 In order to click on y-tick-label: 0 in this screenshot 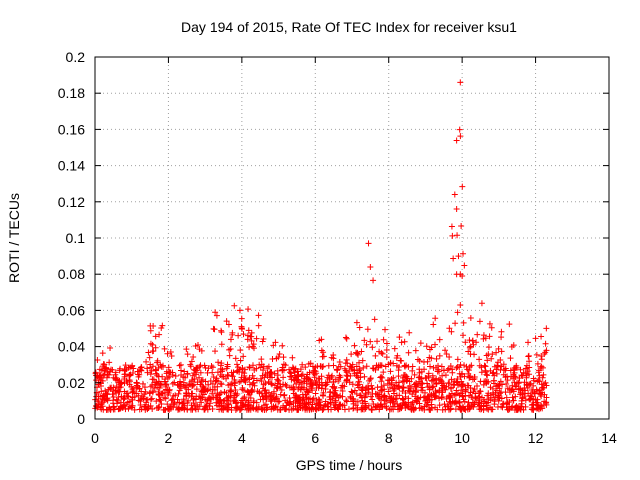, I will do `click(81, 419)`.